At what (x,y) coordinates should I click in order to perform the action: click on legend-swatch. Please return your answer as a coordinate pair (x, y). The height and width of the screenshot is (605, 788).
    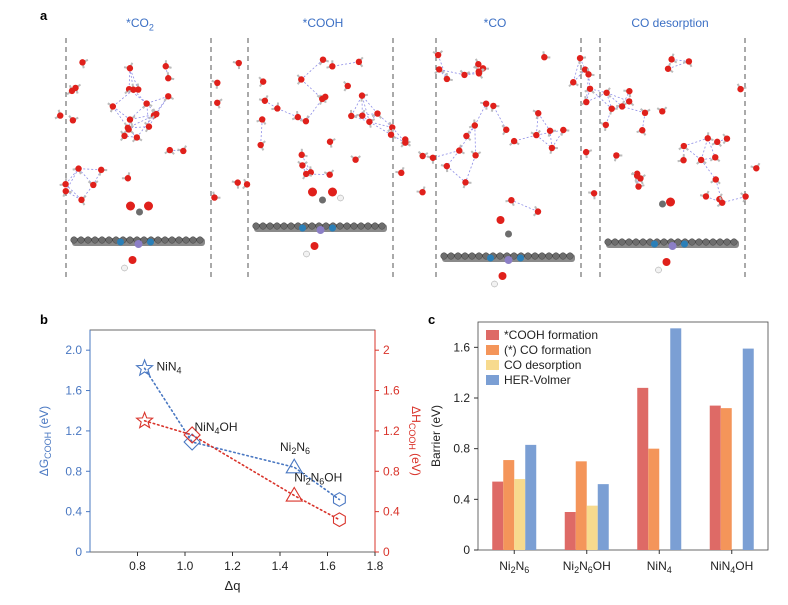
    Looking at the image, I should click on (492, 380).